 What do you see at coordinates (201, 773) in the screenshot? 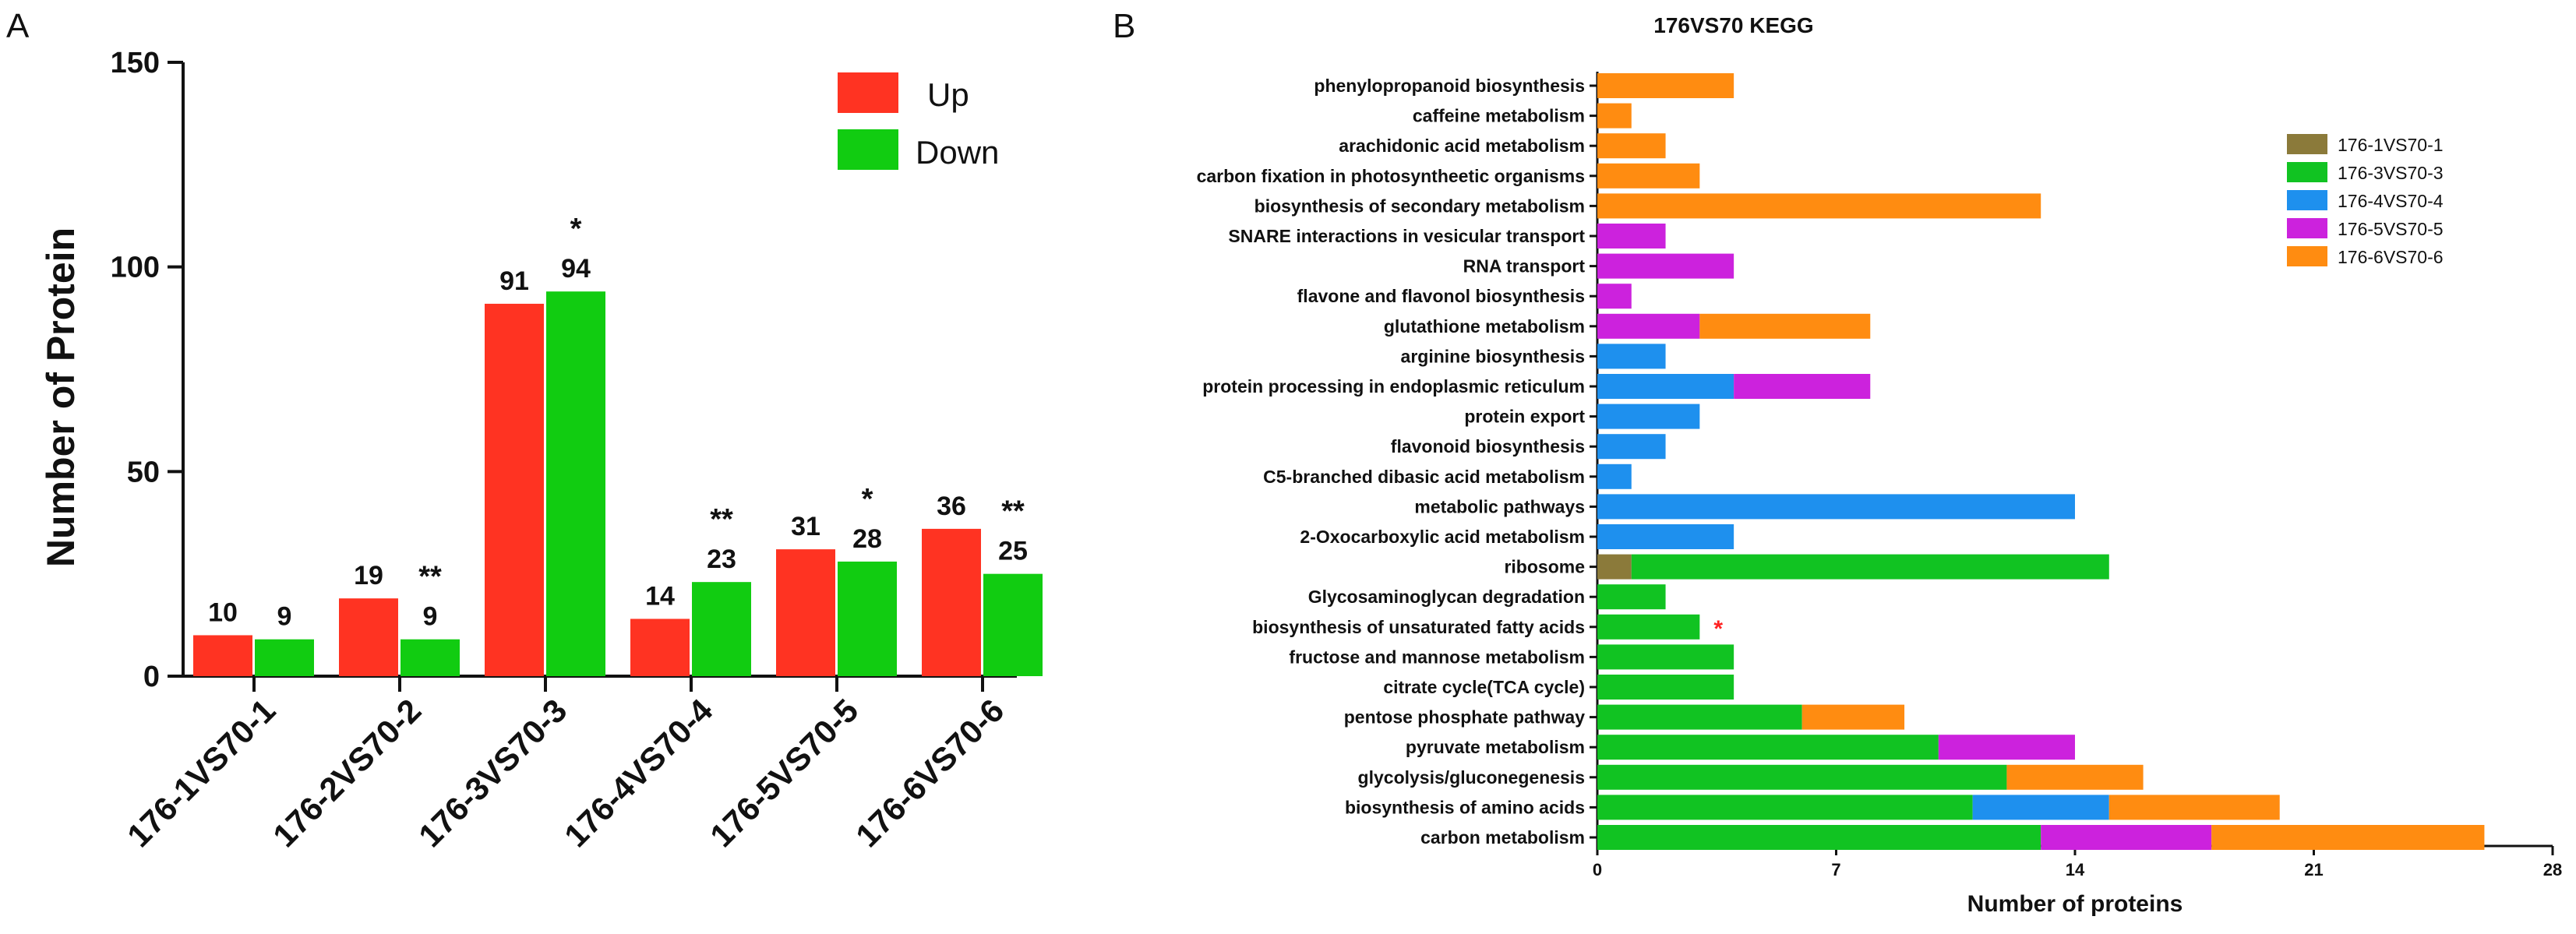
I see `x-category-label: 176-1VS70-1` at bounding box center [201, 773].